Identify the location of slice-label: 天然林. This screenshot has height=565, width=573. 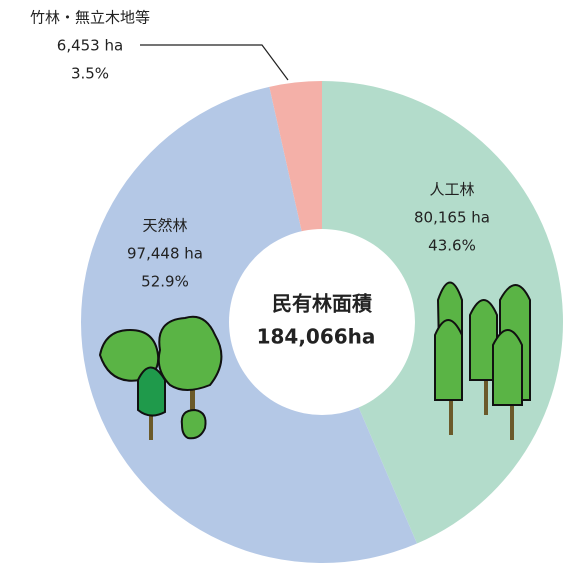
(164, 226).